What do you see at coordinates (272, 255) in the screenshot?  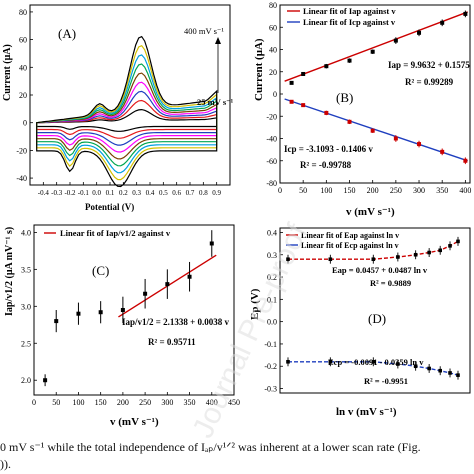 I see `panel-d-y-tick-label: 0.3` at bounding box center [272, 255].